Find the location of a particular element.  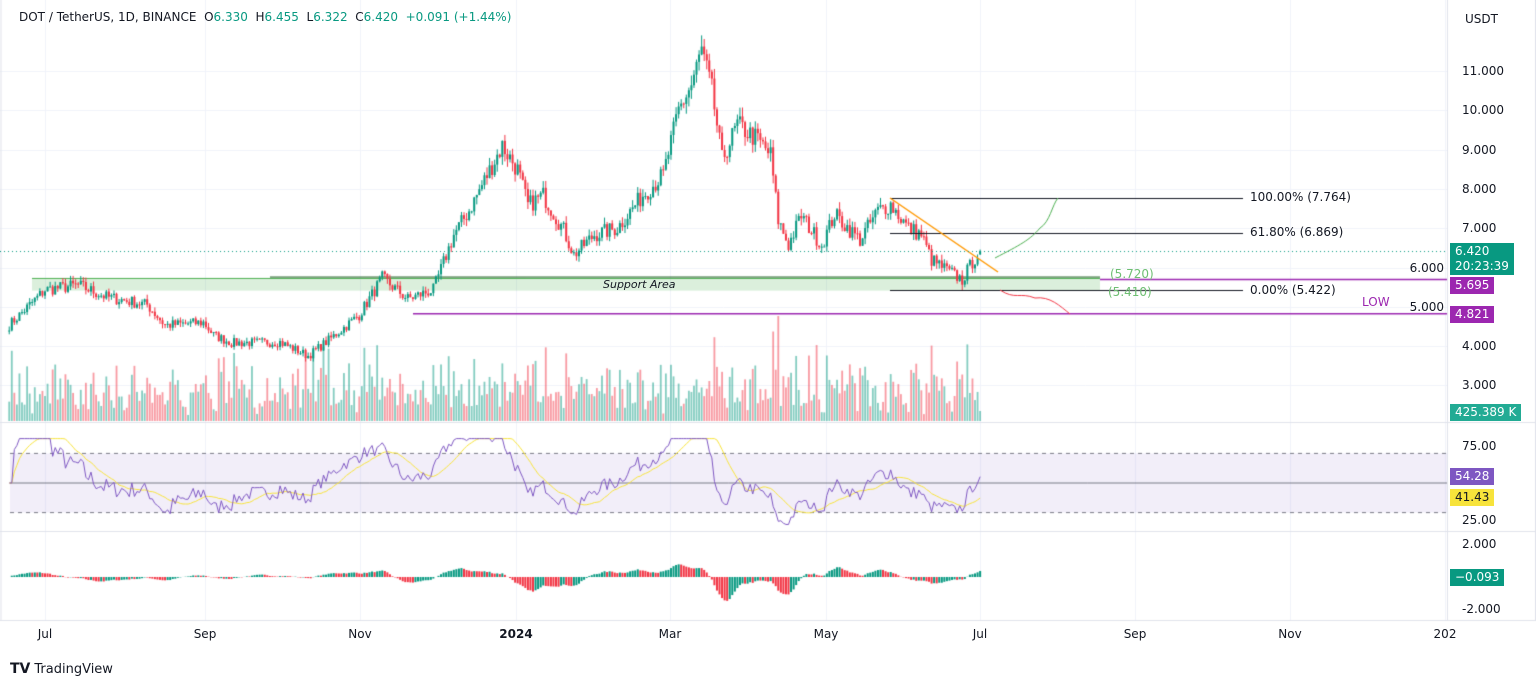

support-top-label: (5.720) is located at coordinates (1132, 274).